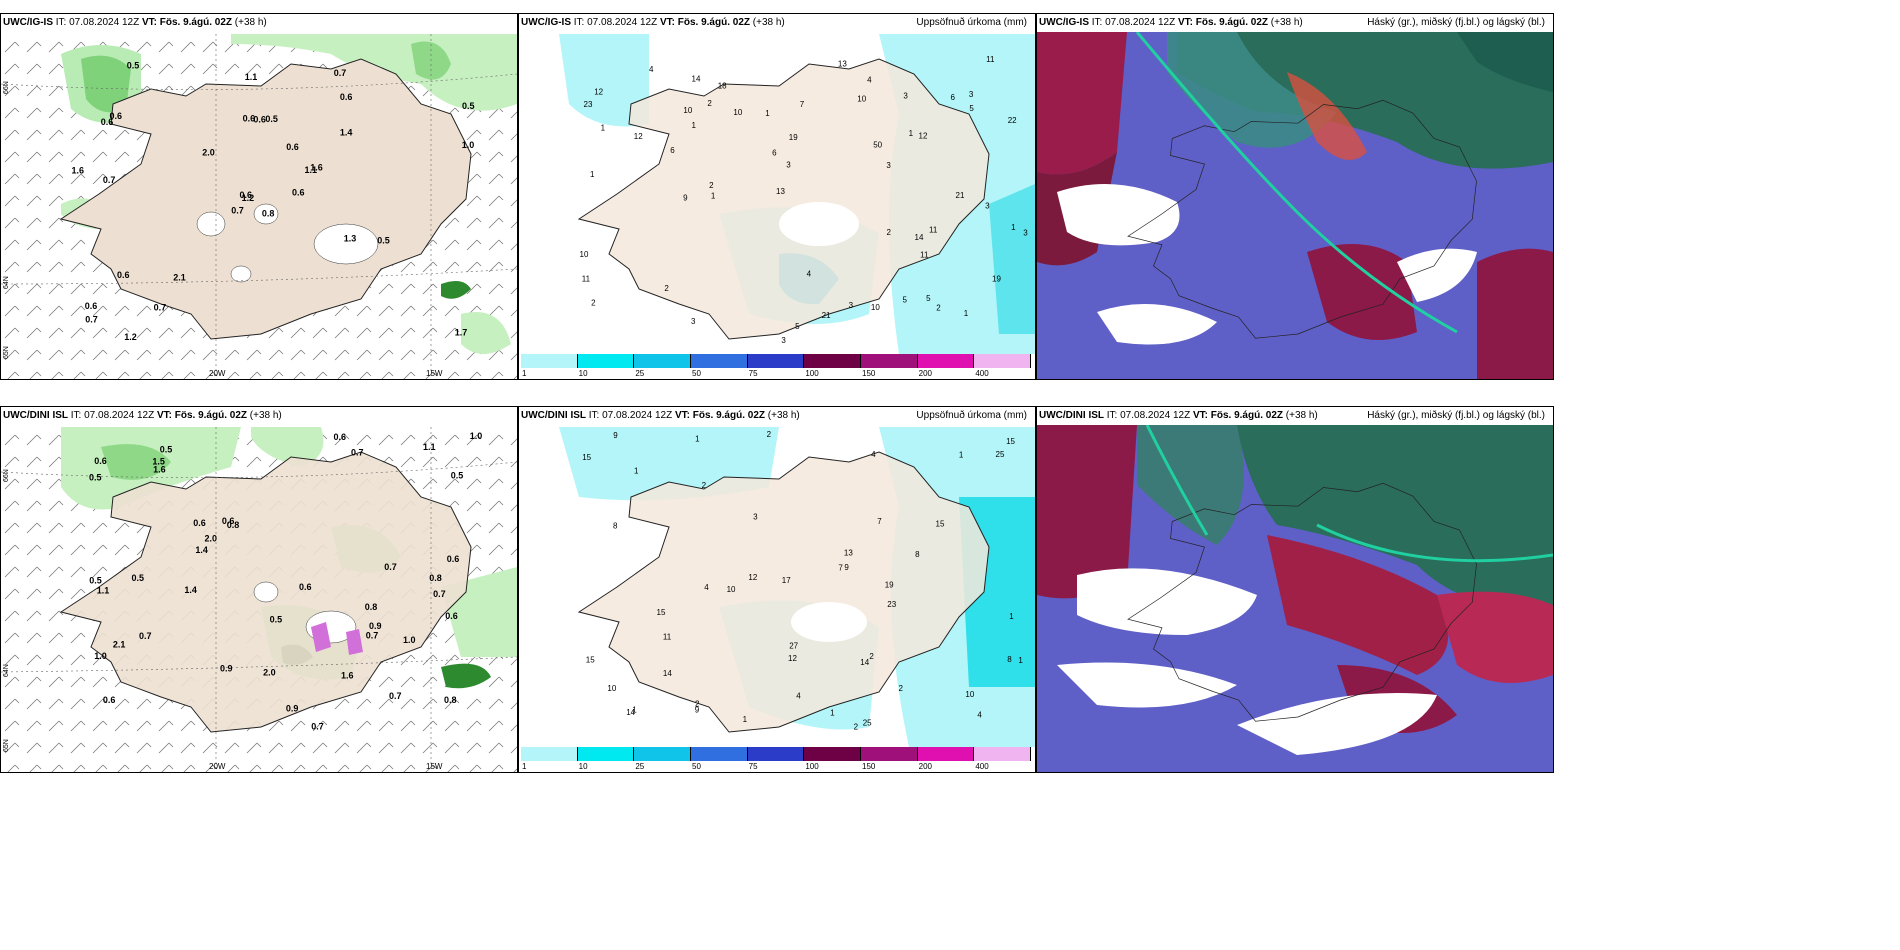  What do you see at coordinates (434, 766) in the screenshot?
I see `lon-label-15w: 15W` at bounding box center [434, 766].